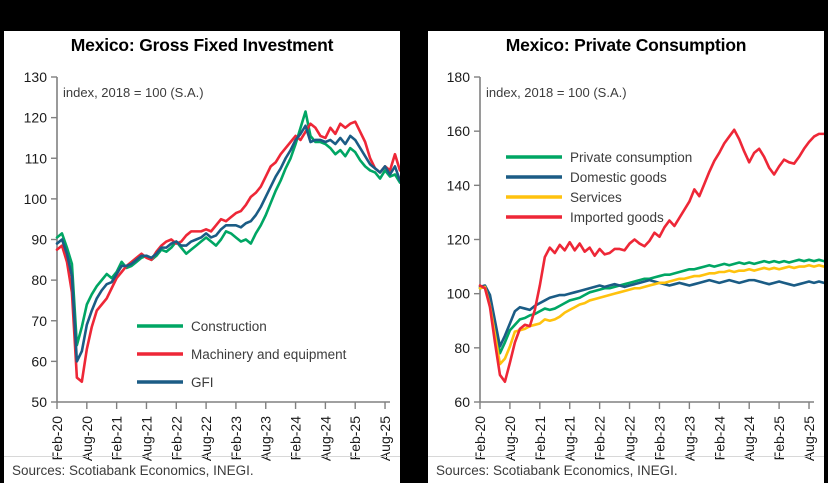 Image resolution: width=828 pixels, height=483 pixels. I want to click on chart-title-left: Mexico: Gross Fixed Investment, so click(202, 45).